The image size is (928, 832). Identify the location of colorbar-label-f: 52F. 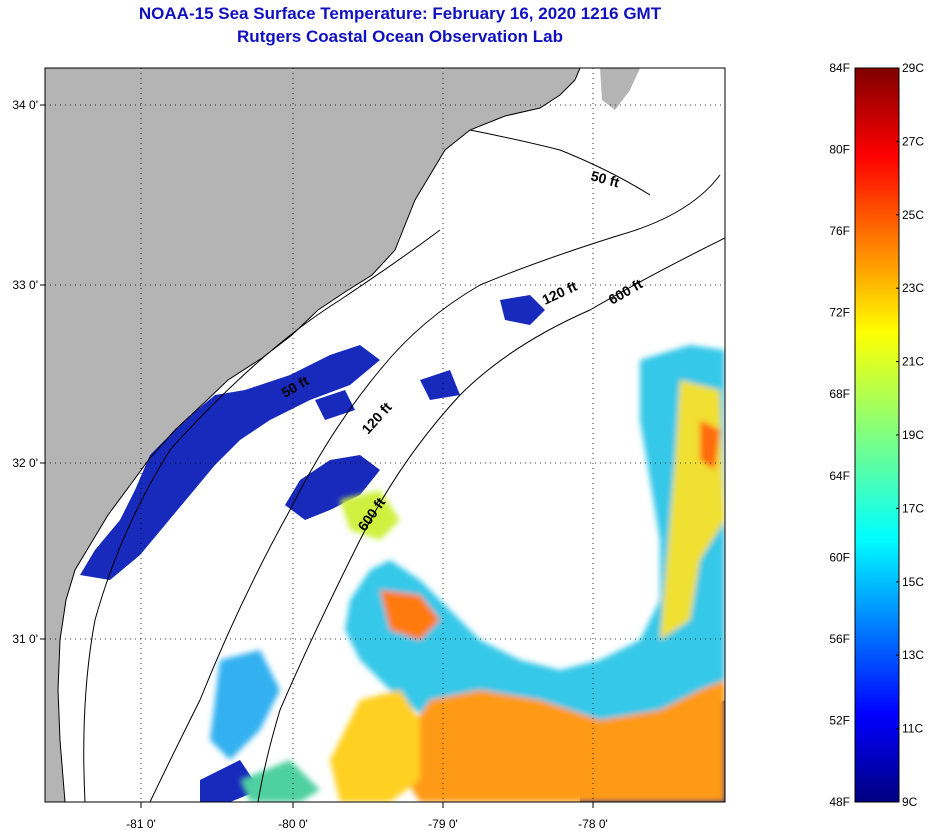
(839, 720).